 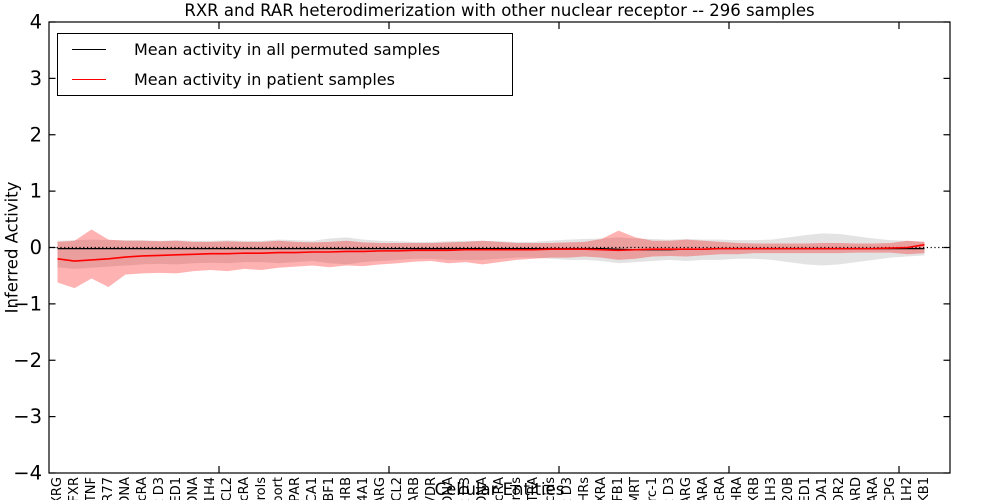 I want to click on legend-row: Mean activity in all permuted samples, so click(x=292, y=50).